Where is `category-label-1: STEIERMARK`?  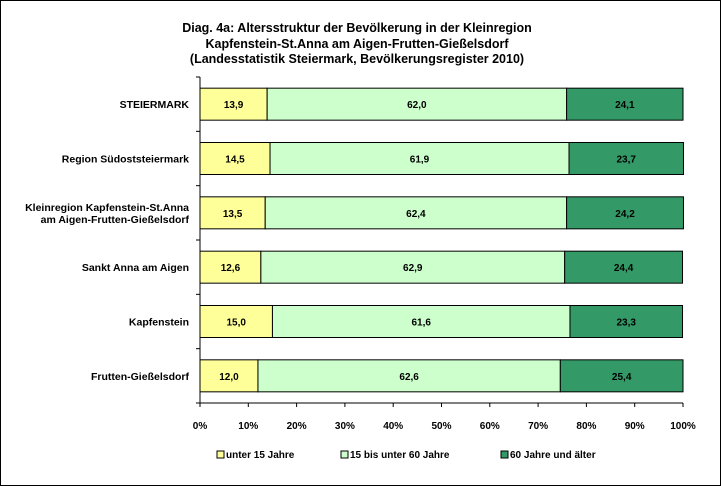 category-label-1: STEIERMARK is located at coordinates (155, 105).